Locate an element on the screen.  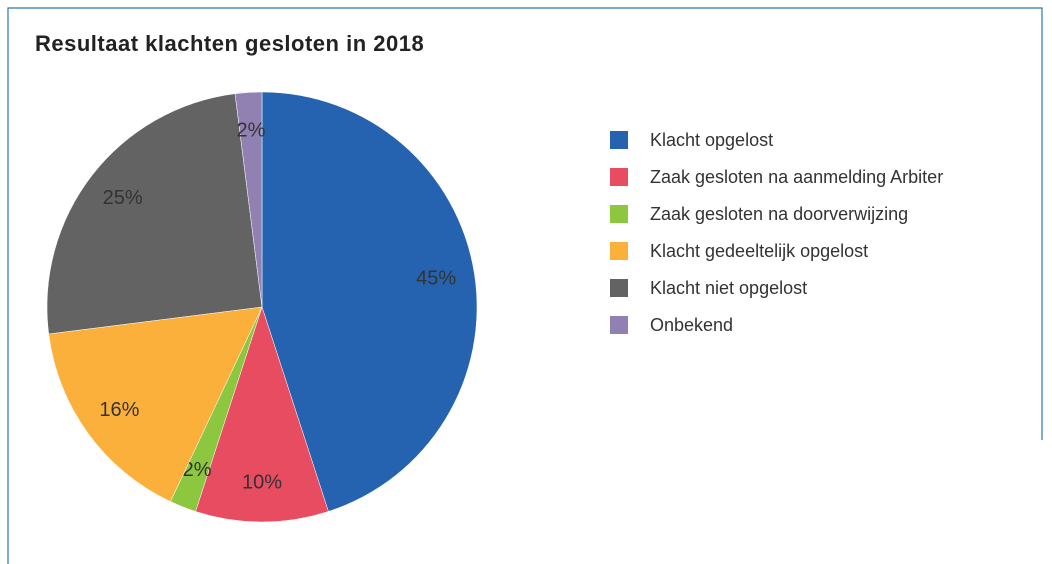
legend-label: Zaak gesloten na doorverwijzing is located at coordinates (779, 214).